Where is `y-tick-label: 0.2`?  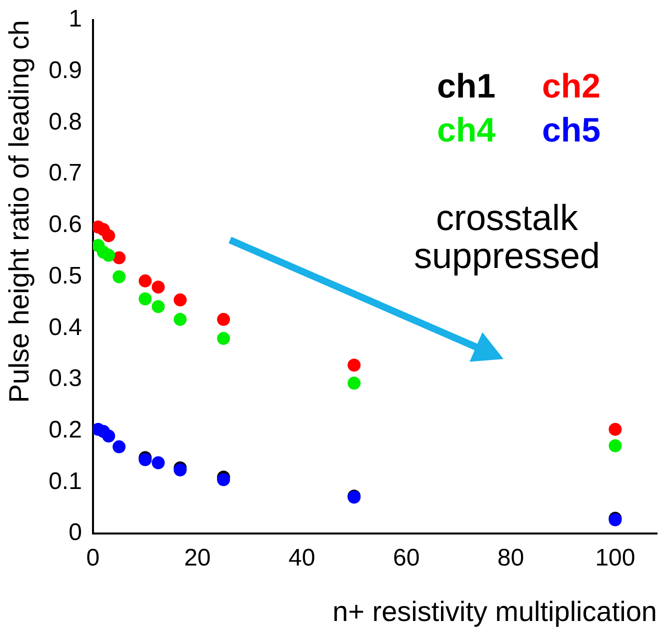
y-tick-label: 0.2 is located at coordinates (65, 430).